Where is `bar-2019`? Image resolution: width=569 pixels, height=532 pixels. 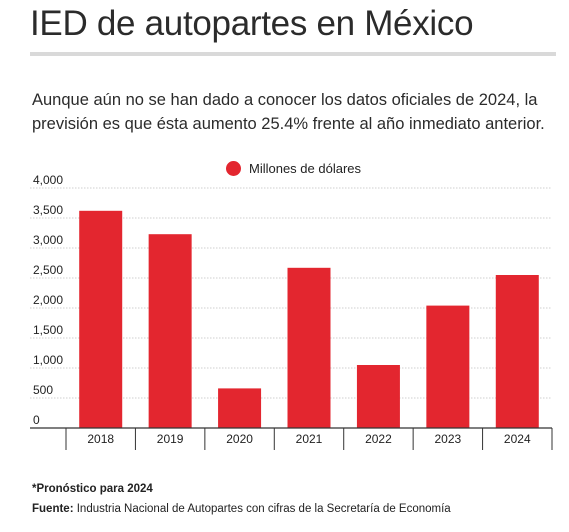 bar-2019 is located at coordinates (170, 331).